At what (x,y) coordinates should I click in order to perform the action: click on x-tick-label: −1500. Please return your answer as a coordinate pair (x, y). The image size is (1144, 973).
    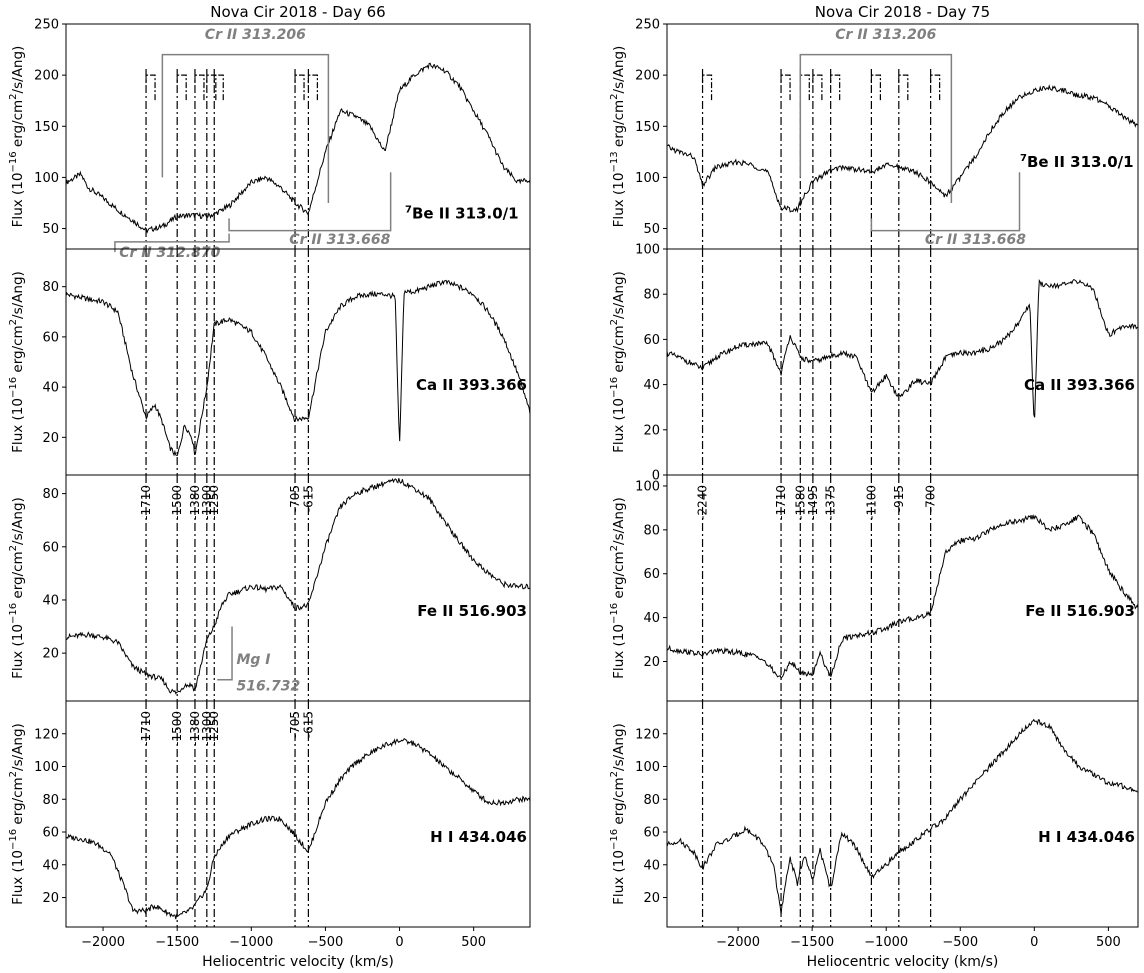
    Looking at the image, I should click on (812, 942).